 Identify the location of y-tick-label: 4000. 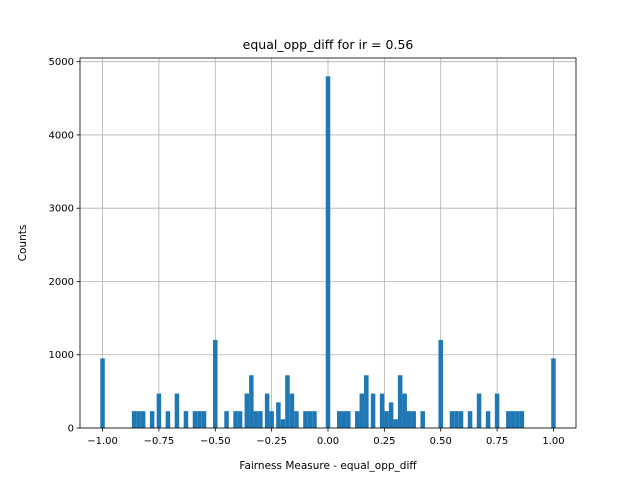
(61, 135).